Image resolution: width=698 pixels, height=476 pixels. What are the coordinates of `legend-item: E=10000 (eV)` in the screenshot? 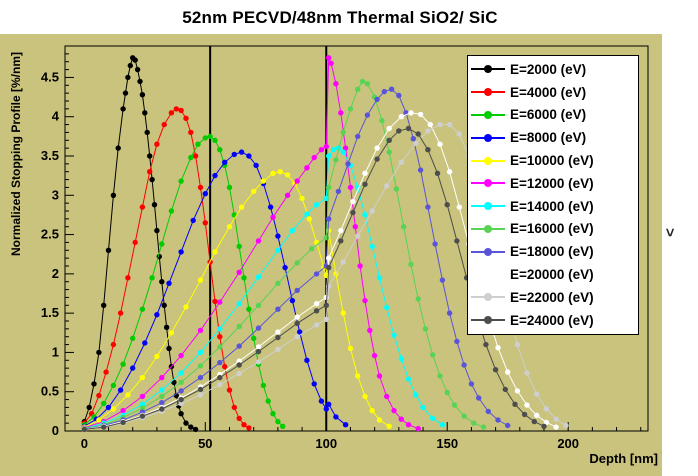 It's located at (553, 160).